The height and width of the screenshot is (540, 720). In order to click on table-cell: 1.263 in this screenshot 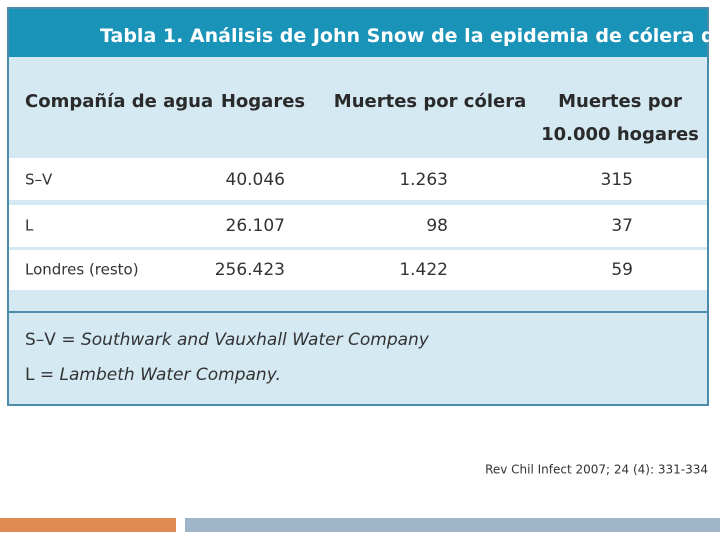, I will do `click(423, 180)`.